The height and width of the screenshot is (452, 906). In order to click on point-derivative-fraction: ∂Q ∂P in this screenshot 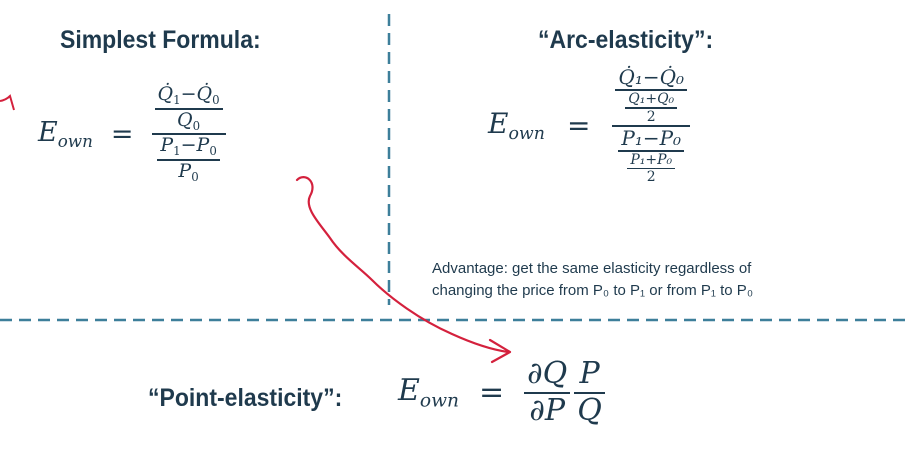, I will do `click(547, 392)`.